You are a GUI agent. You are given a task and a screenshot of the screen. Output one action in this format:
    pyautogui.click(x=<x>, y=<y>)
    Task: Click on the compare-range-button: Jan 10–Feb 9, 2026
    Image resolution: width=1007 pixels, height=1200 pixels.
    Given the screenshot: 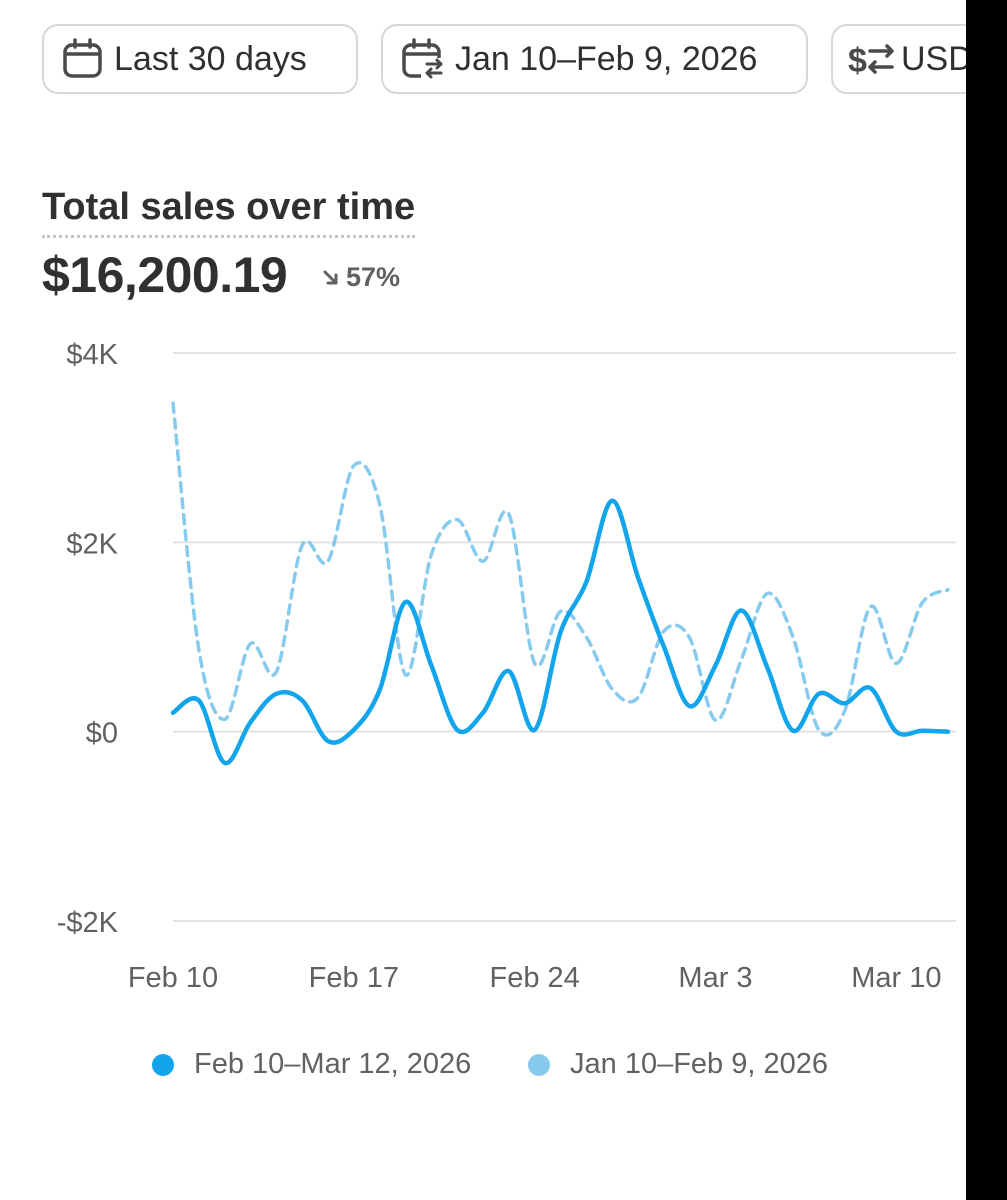 What is the action you would take?
    pyautogui.click(x=594, y=59)
    